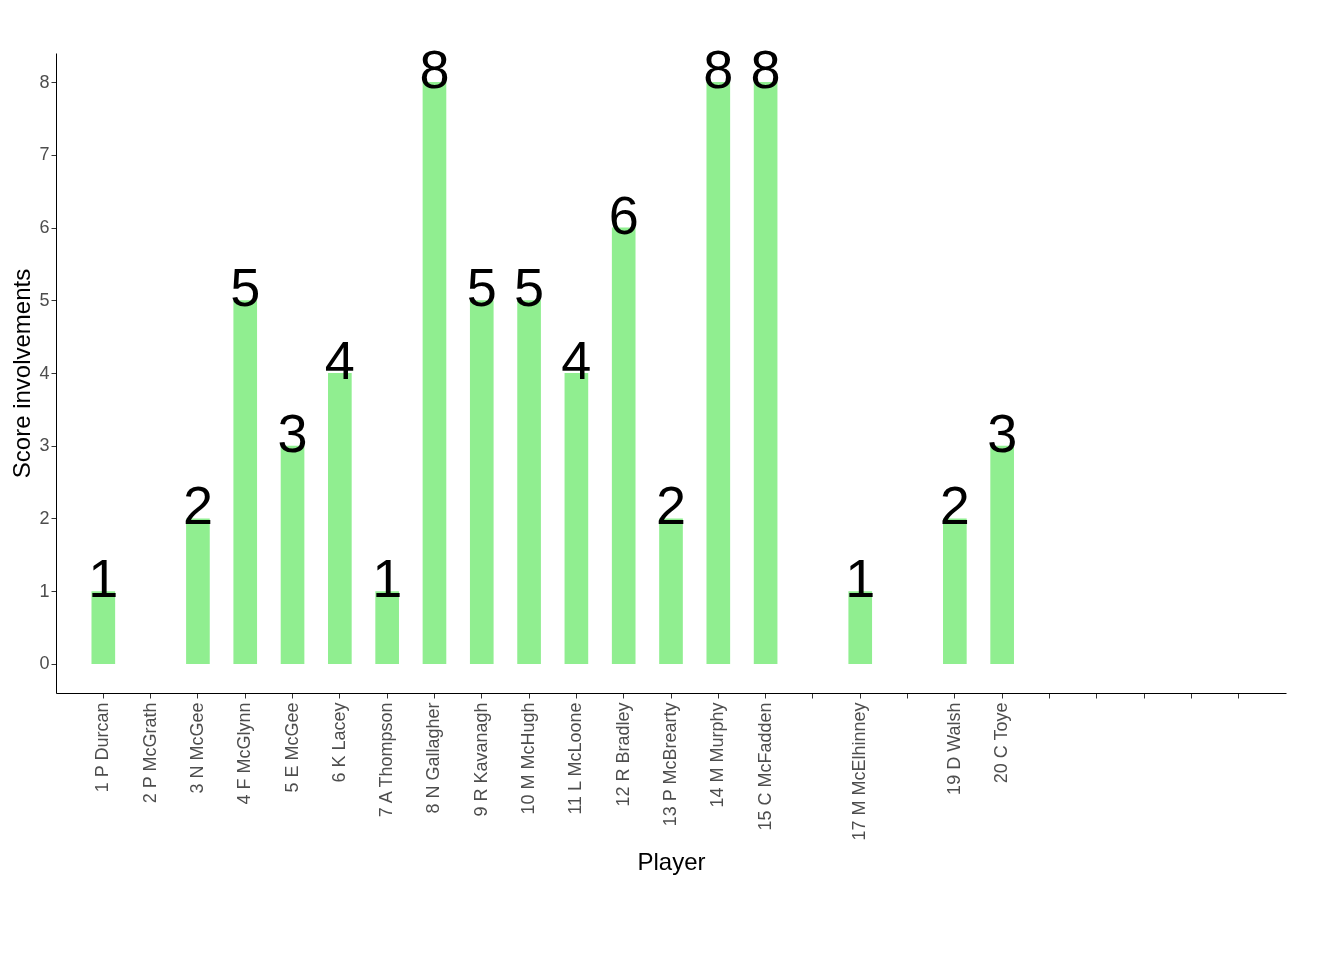 The image size is (1344, 960). Describe the element at coordinates (291, 747) in the screenshot. I see `x-tick-label: 5 E McGee` at that location.